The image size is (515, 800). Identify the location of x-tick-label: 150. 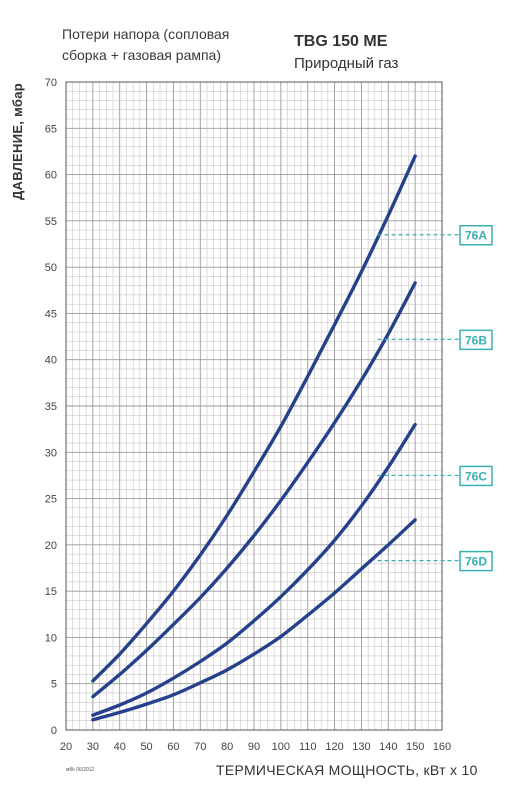
(415, 747).